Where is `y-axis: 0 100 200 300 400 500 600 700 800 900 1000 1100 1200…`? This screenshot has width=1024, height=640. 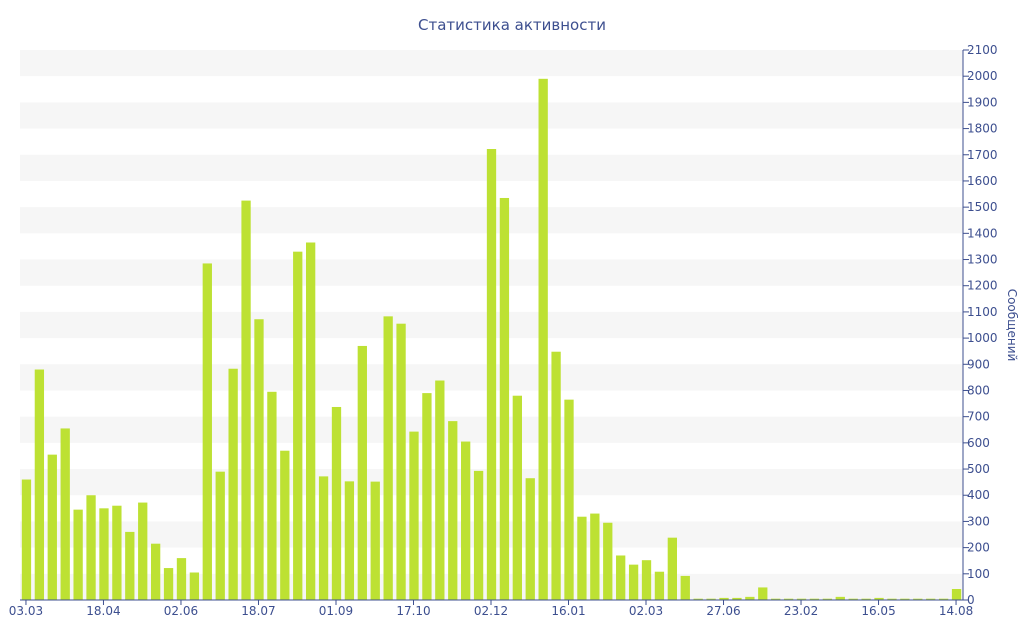 y-axis: 0 100 200 300 400 500 600 700 800 900 1000 1100 1200… is located at coordinates (980, 325).